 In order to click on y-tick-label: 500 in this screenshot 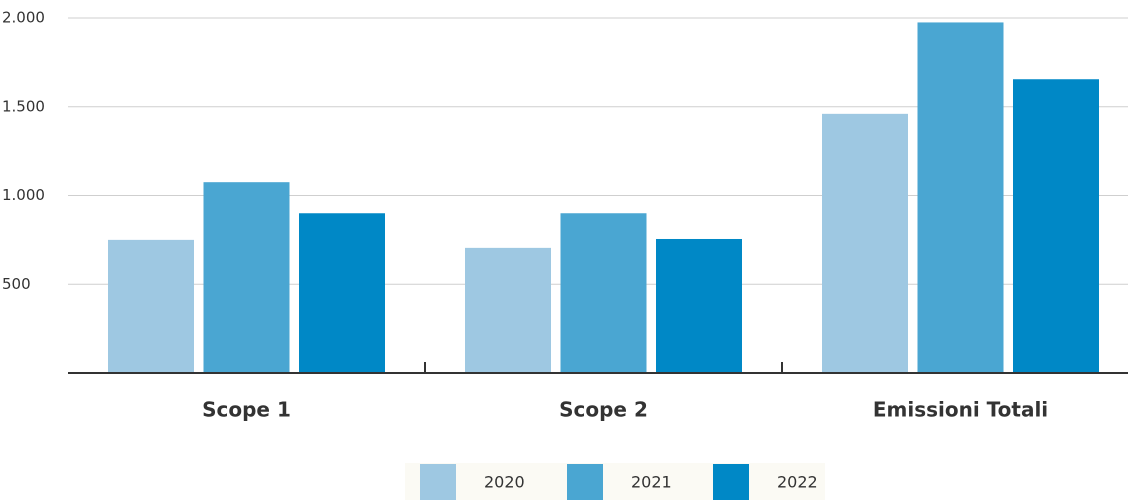, I will do `click(16, 284)`.